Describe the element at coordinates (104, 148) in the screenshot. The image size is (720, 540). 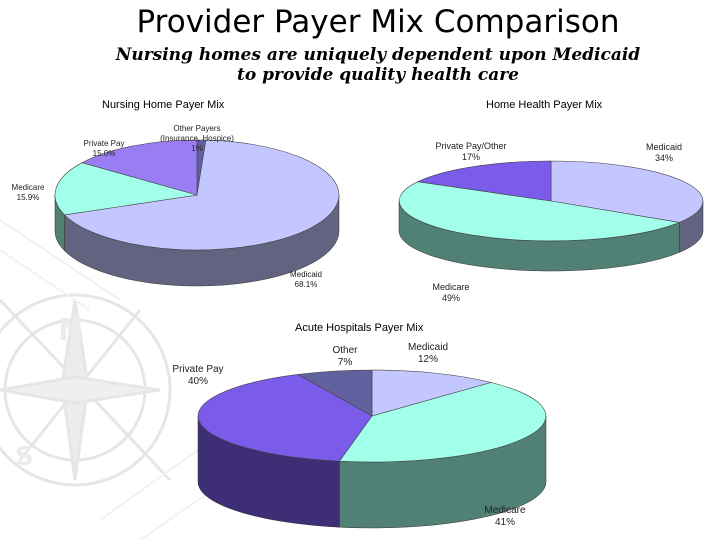
I see `slice-label-private-pay: Private Pay 15.0%` at that location.